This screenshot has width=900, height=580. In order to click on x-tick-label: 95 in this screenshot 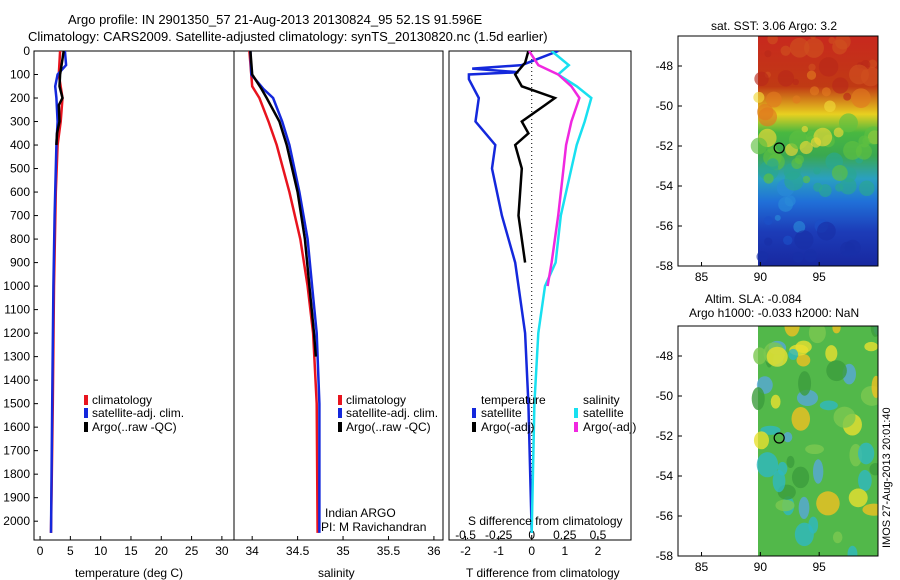, I will do `click(819, 567)`.